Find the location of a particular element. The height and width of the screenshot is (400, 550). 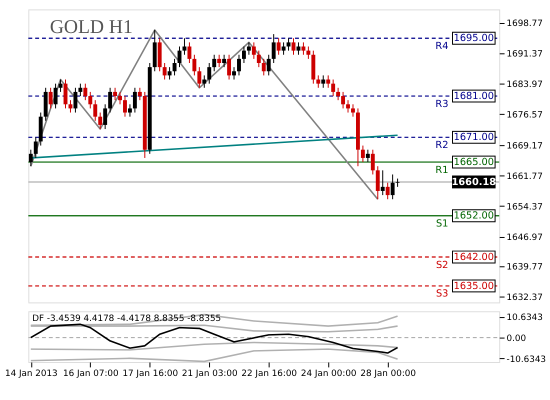

y-tick-label: 1683.97 is located at coordinates (524, 85).